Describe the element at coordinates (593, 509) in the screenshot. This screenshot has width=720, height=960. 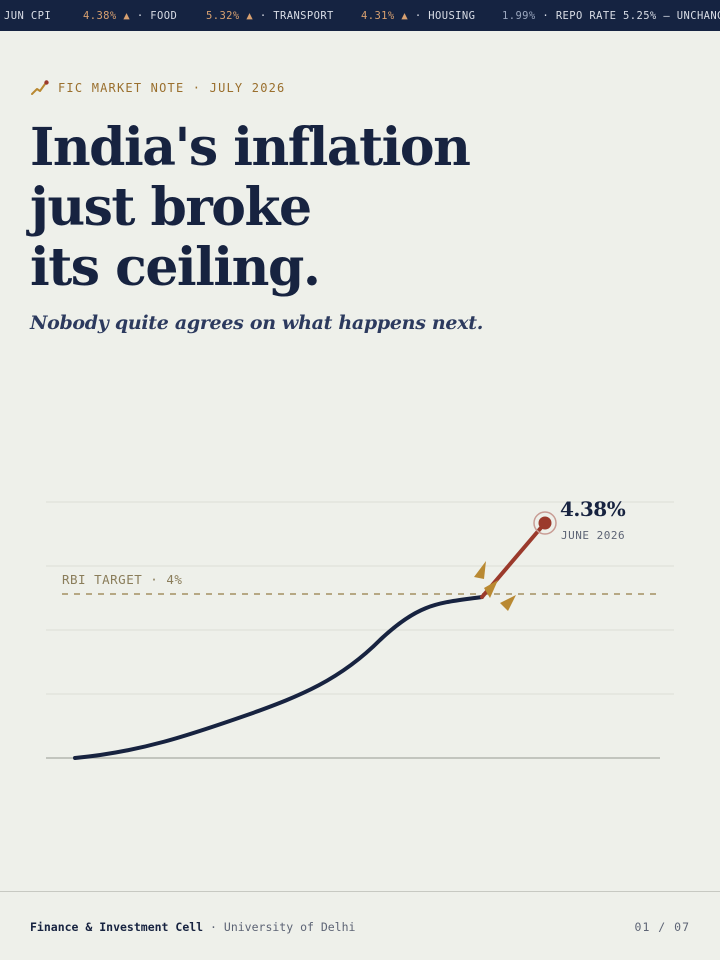
I see `end-value-label: 4.38%` at that location.